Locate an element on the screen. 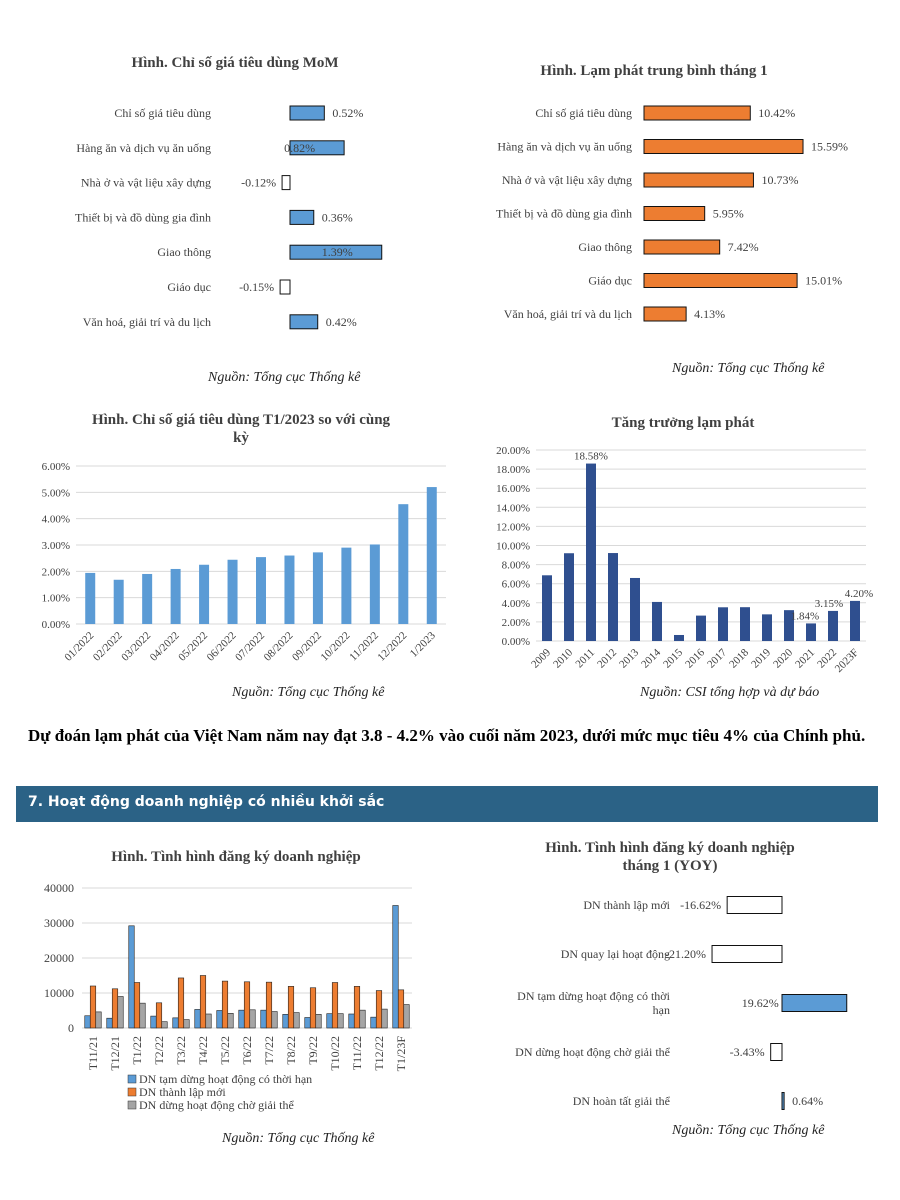 This screenshot has width=900, height=1200. x-tick-label: T1/23F is located at coordinates (401, 1054).